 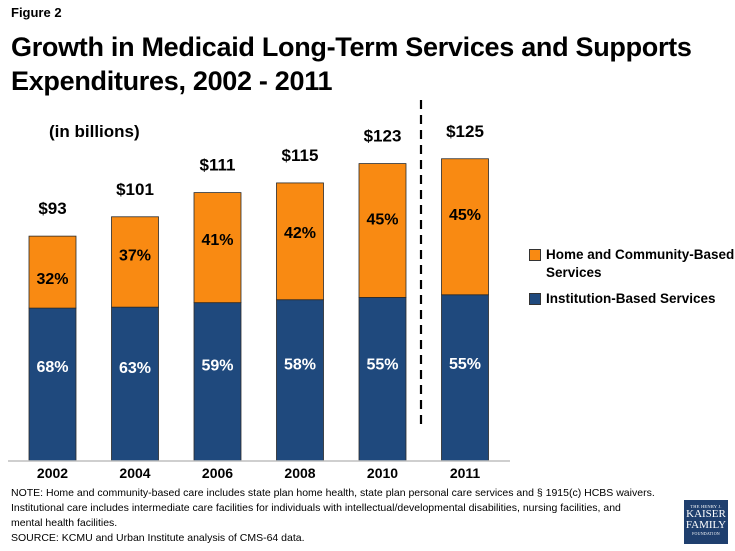 What do you see at coordinates (300, 155) in the screenshot?
I see `total-label-2008: $115` at bounding box center [300, 155].